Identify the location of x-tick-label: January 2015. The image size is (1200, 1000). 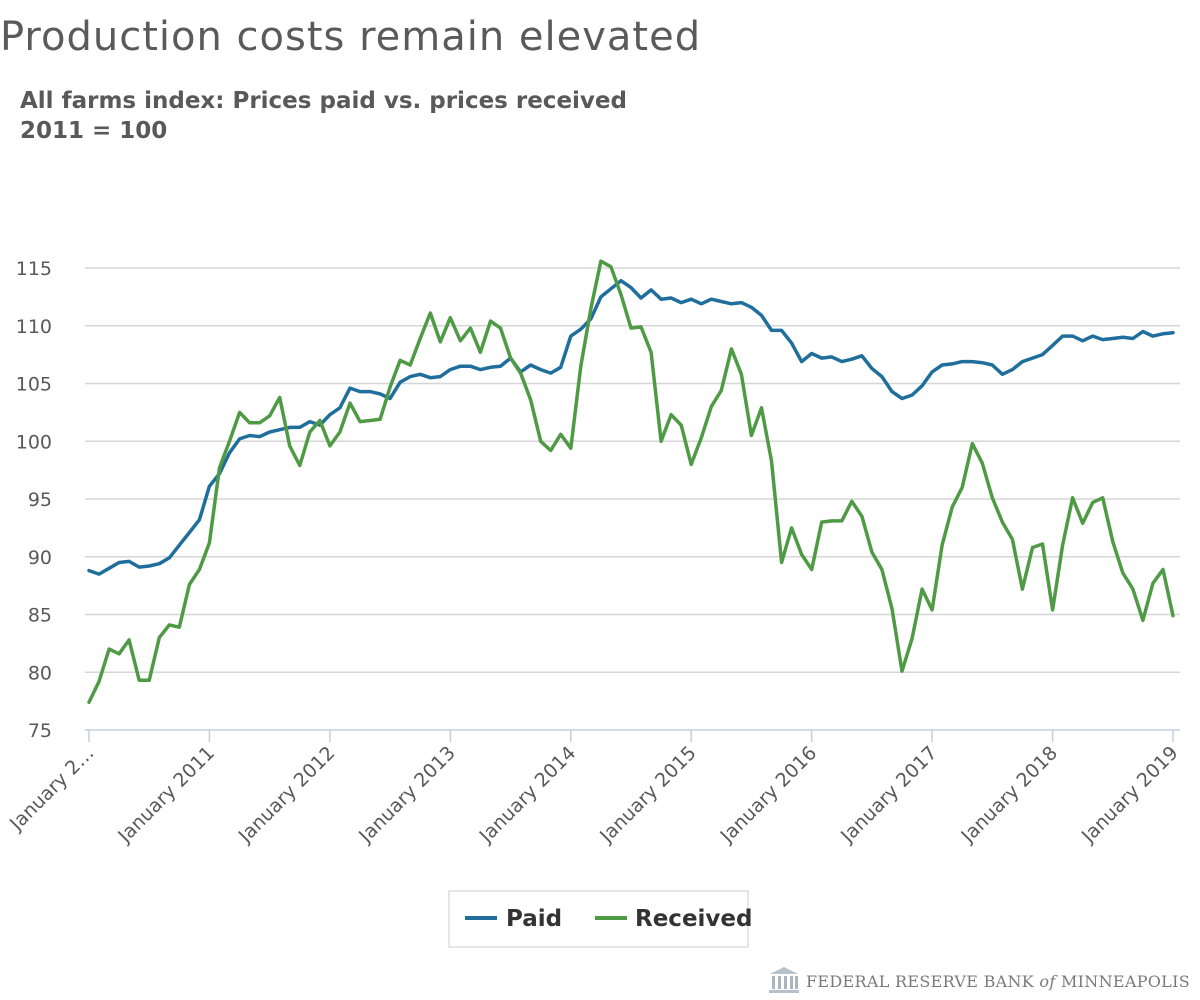
(648, 795).